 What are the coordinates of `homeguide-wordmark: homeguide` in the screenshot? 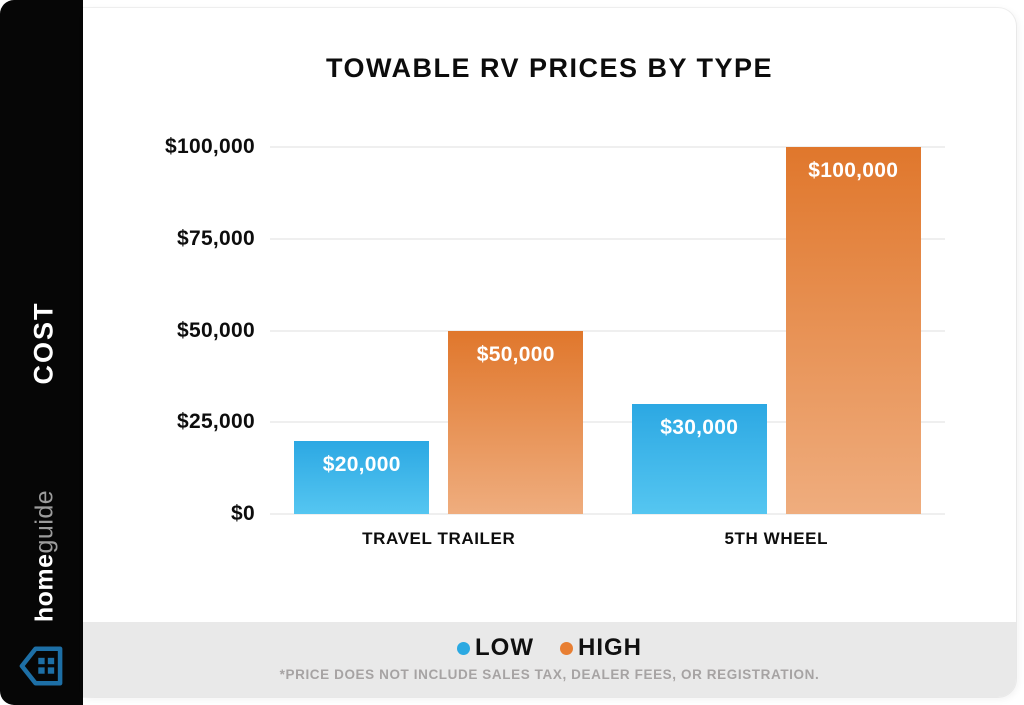 It's located at (45, 556).